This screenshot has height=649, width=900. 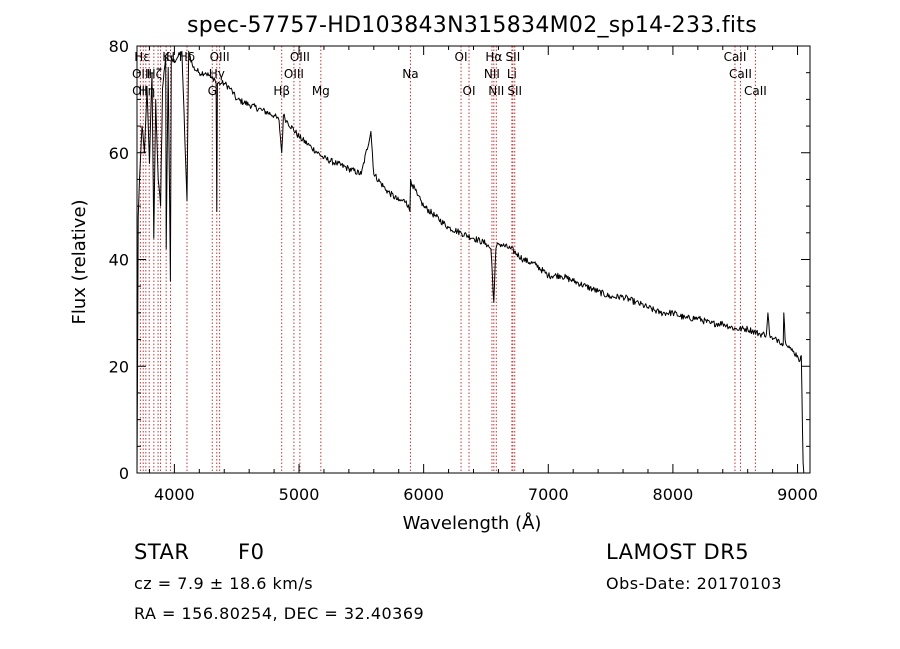 I want to click on x-axis-label: Wavelength (Å), so click(x=472, y=523).